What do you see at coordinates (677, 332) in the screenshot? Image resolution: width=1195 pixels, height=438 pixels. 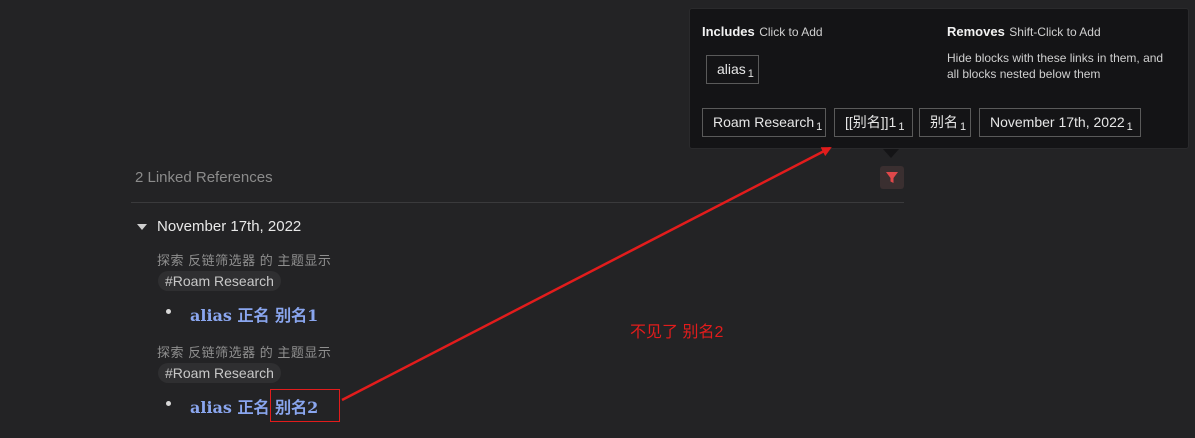 I see `annotation-note: 不见了 别名2` at bounding box center [677, 332].